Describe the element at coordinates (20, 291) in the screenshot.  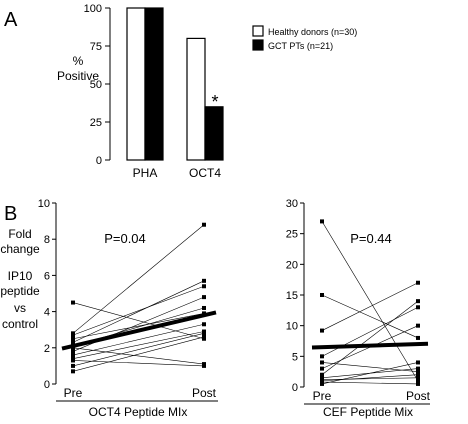
I see `ylabel-peptide: peptide` at that location.